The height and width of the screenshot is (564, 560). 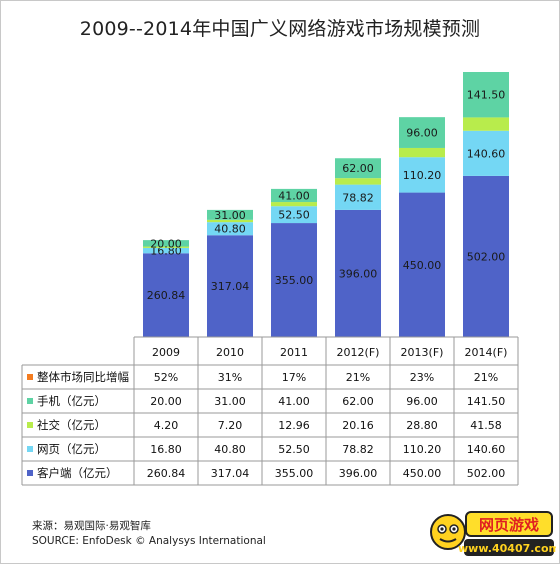 I want to click on x-tick-label: 2014(F), so click(x=486, y=352).